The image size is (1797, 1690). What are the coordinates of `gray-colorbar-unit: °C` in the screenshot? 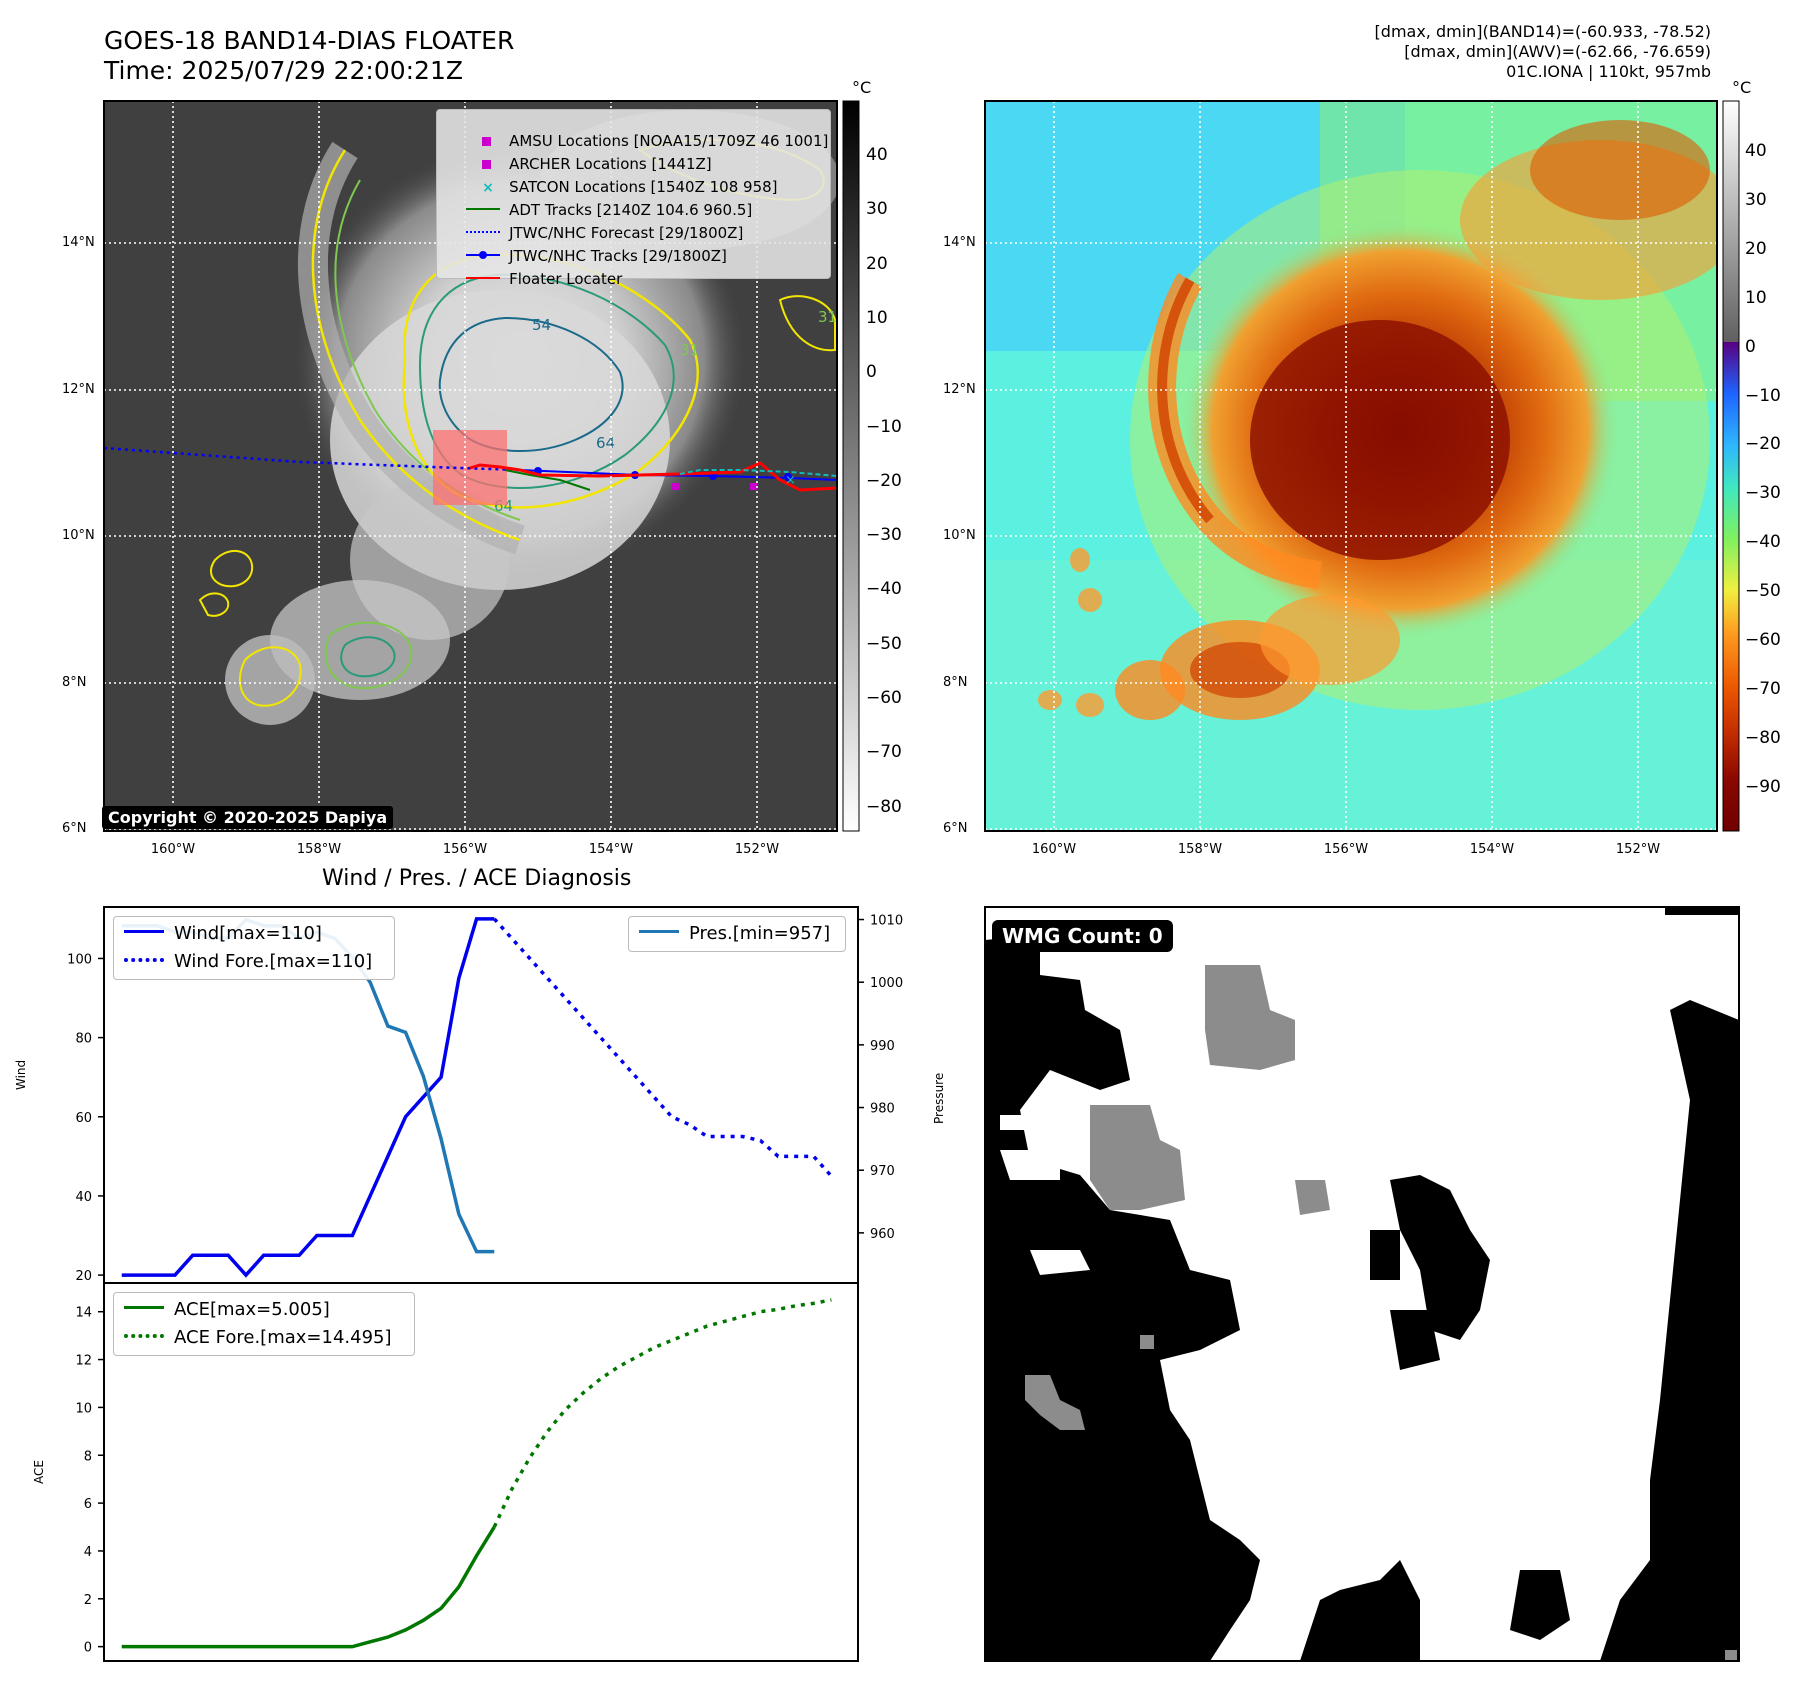 It's located at (862, 87).